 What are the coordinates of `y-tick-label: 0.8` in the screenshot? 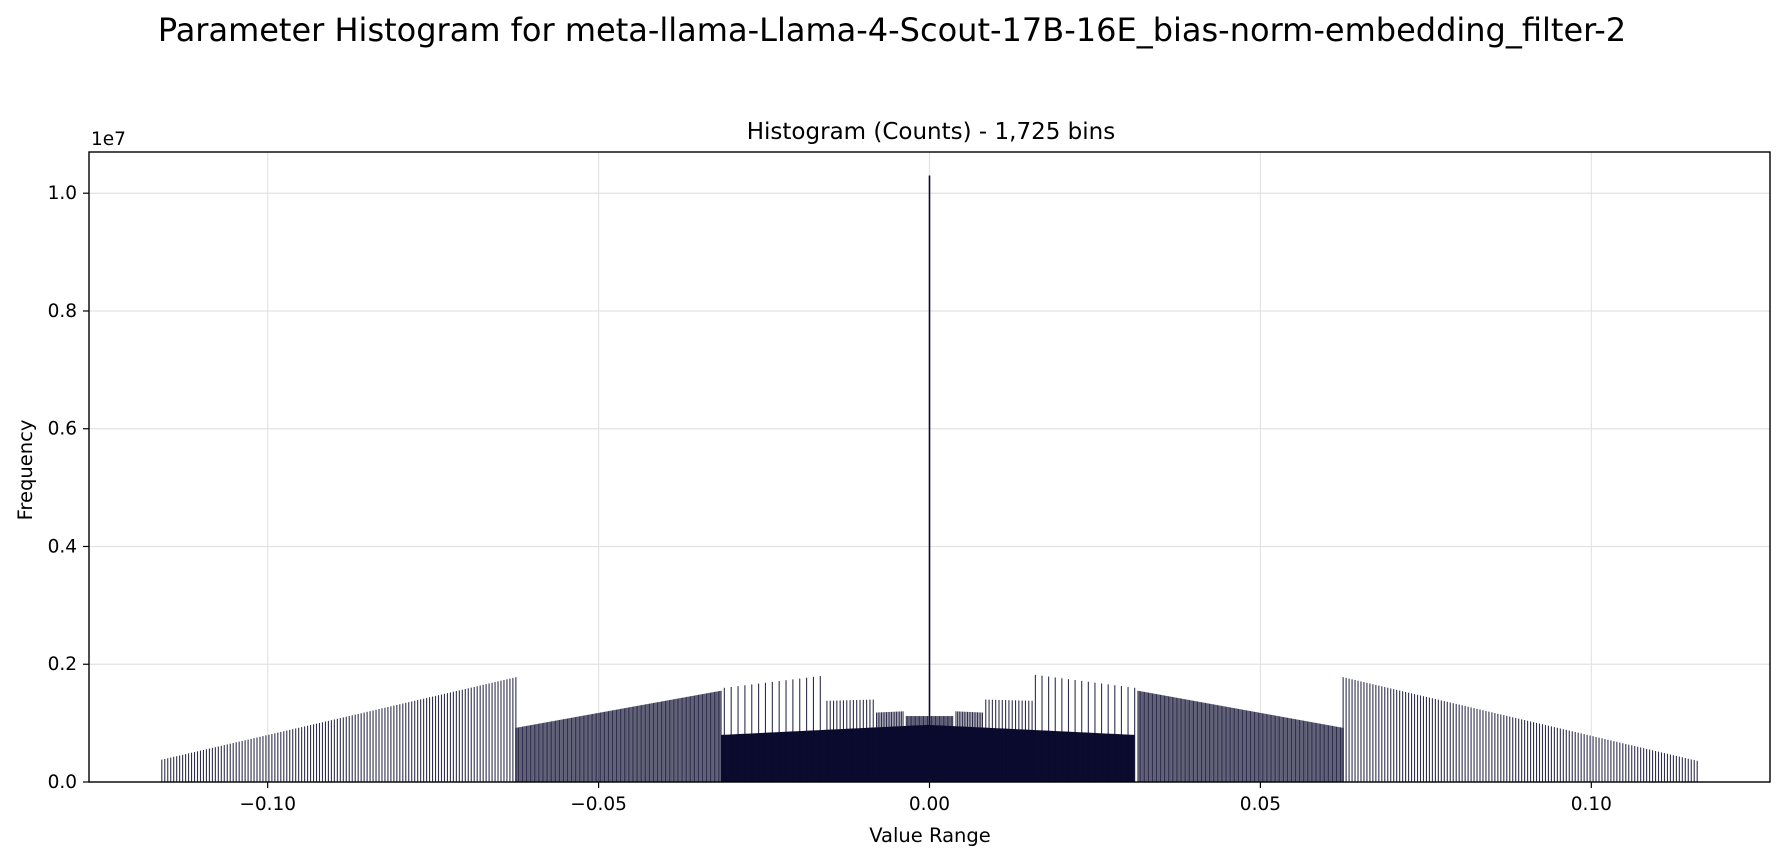 It's located at (62, 311).